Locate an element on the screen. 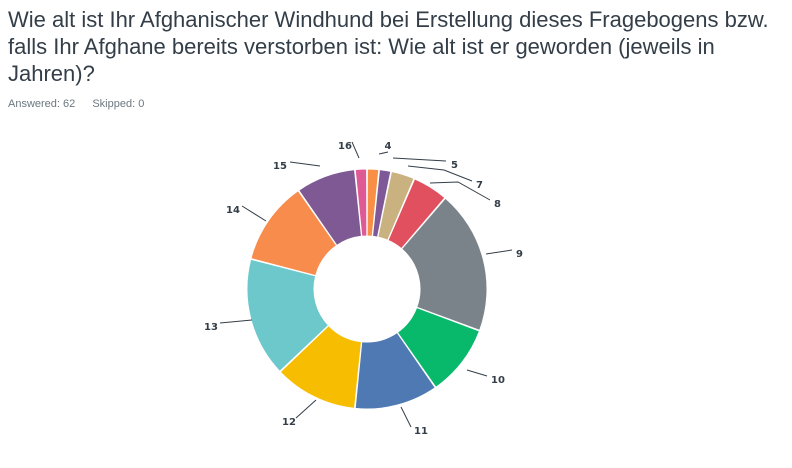  slice-label-13: 13 is located at coordinates (211, 327).